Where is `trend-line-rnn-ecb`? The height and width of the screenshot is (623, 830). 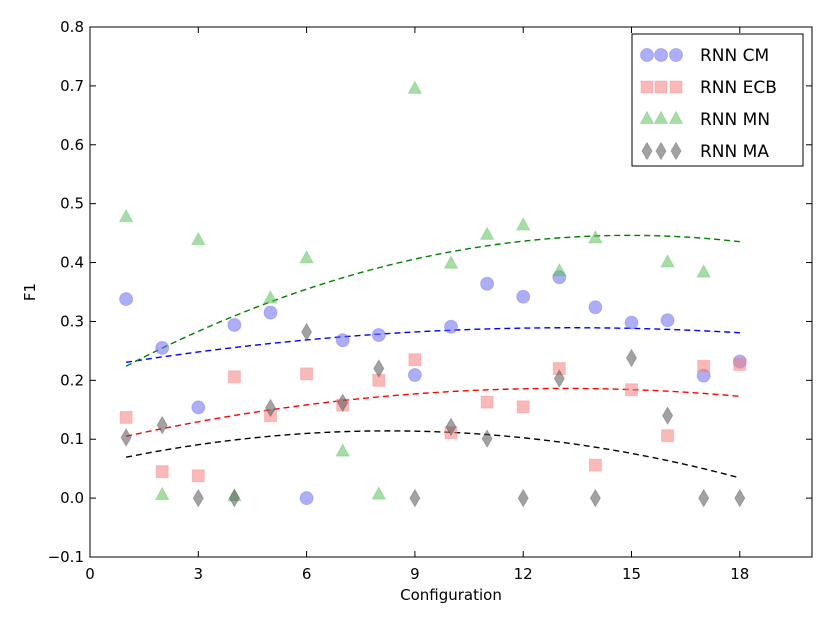 trend-line-rnn-ecb is located at coordinates (432, 412).